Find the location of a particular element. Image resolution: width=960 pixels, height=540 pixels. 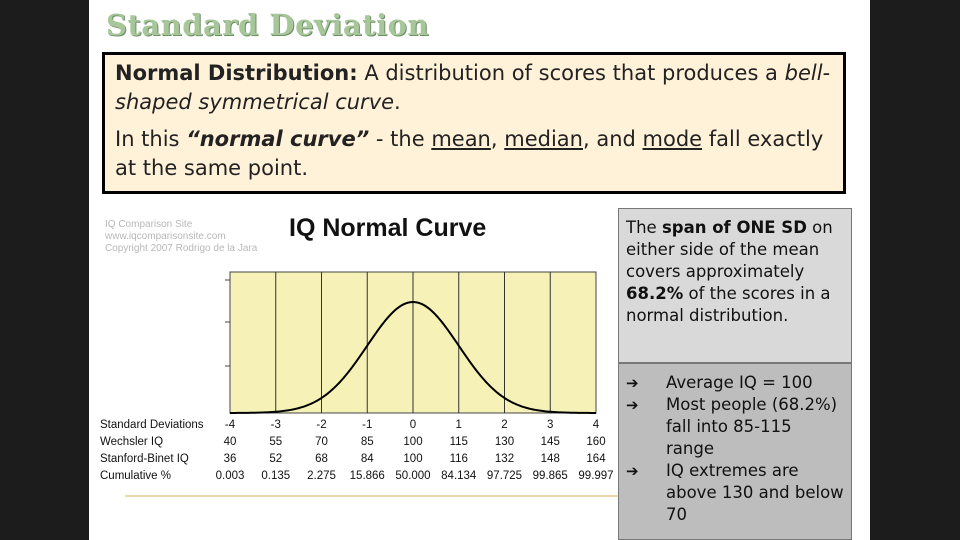

bullet-item: ➔ IQ extremes are above 130 and below 70 is located at coordinates (735, 493).